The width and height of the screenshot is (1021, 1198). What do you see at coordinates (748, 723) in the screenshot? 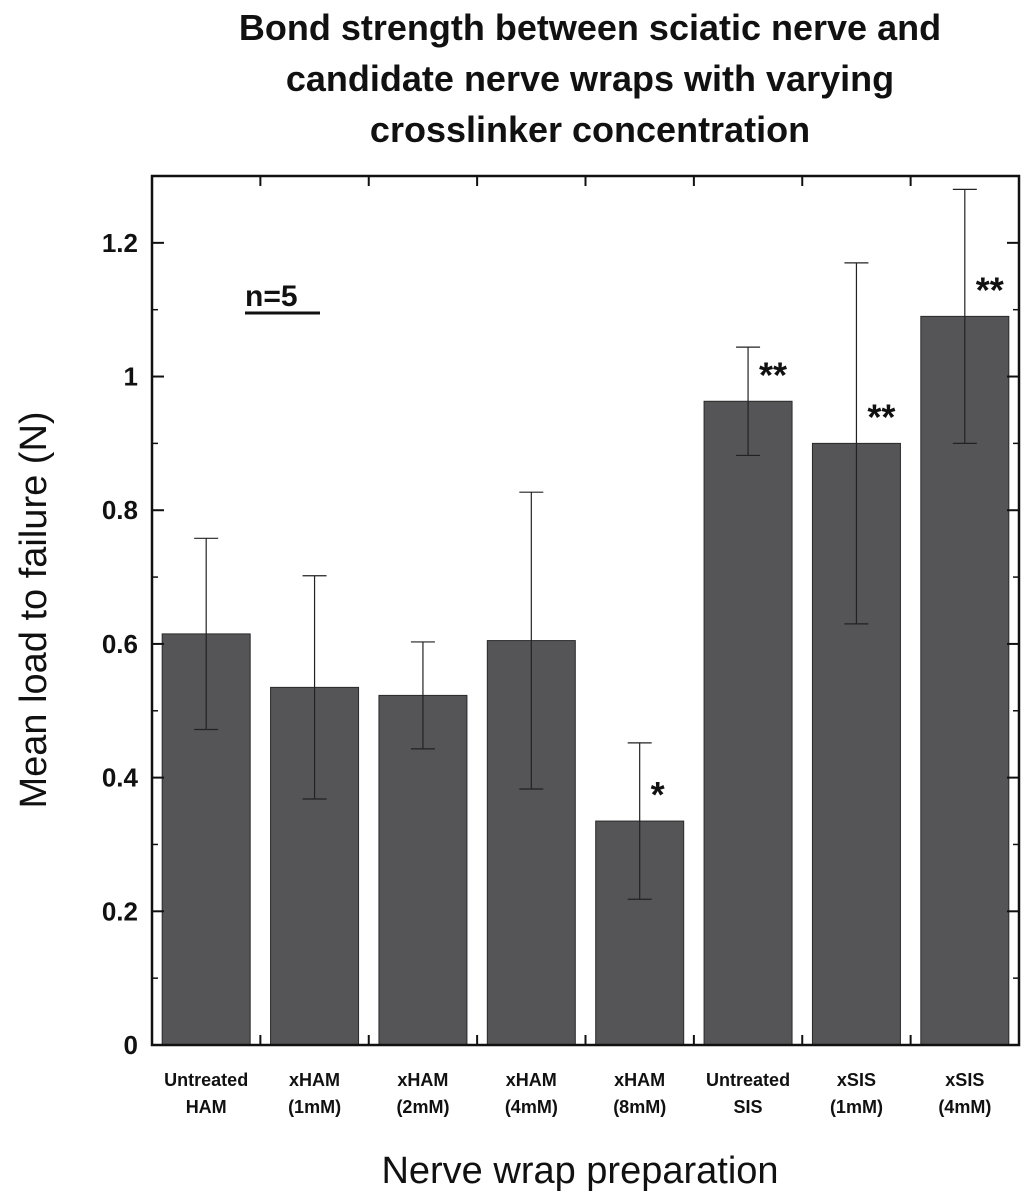
I see `bar` at bounding box center [748, 723].